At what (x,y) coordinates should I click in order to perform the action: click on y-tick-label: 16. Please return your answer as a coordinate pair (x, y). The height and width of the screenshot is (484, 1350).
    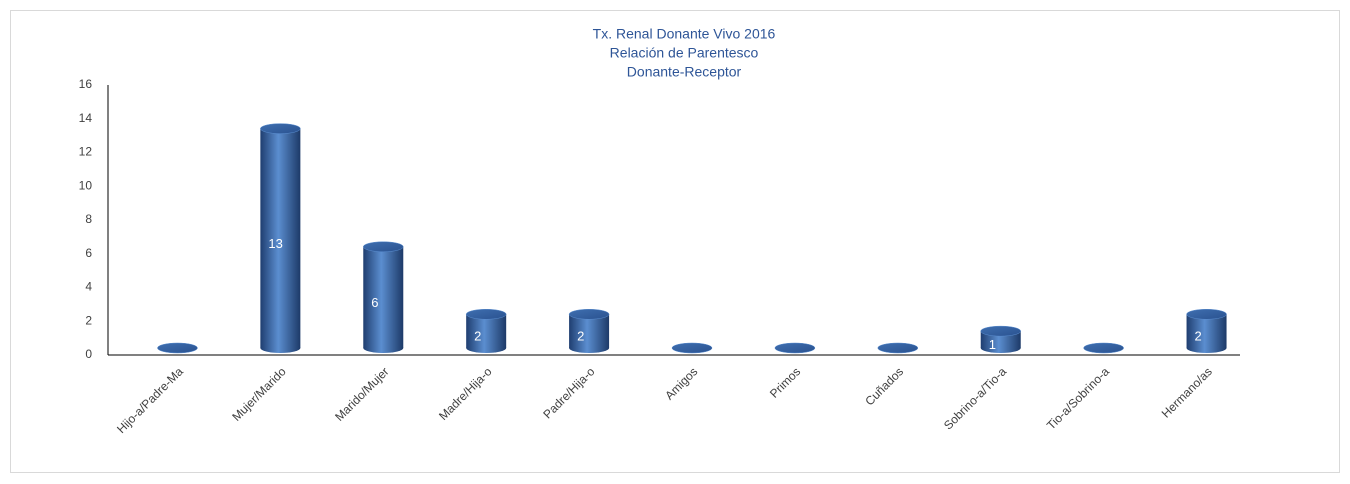
    Looking at the image, I should click on (86, 84).